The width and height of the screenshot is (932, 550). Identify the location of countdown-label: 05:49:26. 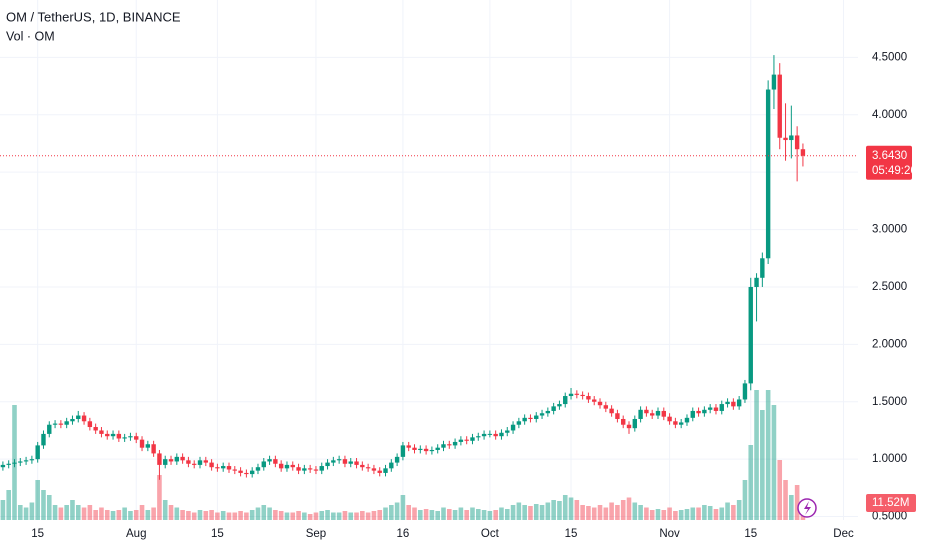
(894, 171).